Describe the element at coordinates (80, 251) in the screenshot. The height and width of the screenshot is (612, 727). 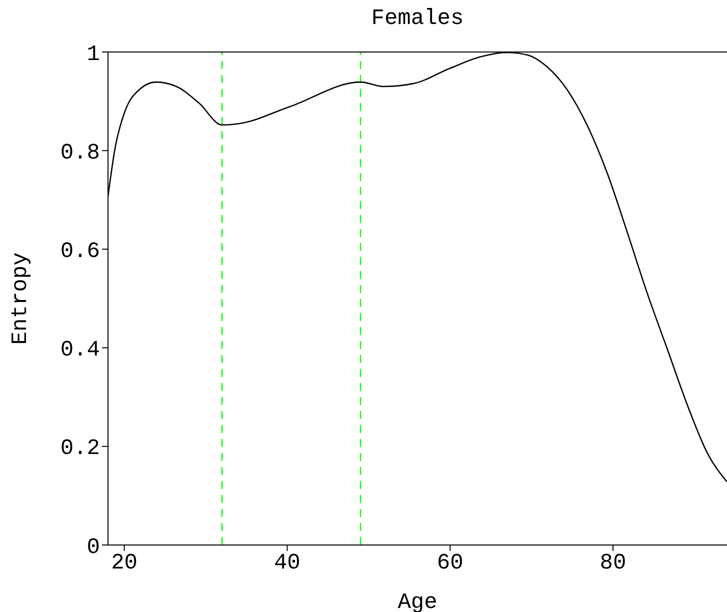
I see `y-tick-label: 0.6` at that location.